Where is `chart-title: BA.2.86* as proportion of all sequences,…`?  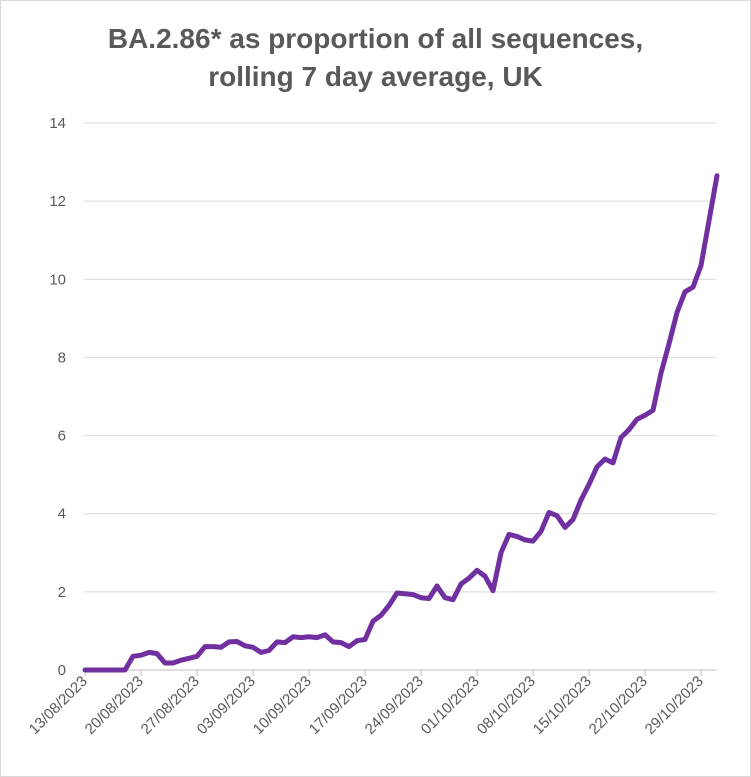 chart-title: BA.2.86* as proportion of all sequences,… is located at coordinates (375, 58).